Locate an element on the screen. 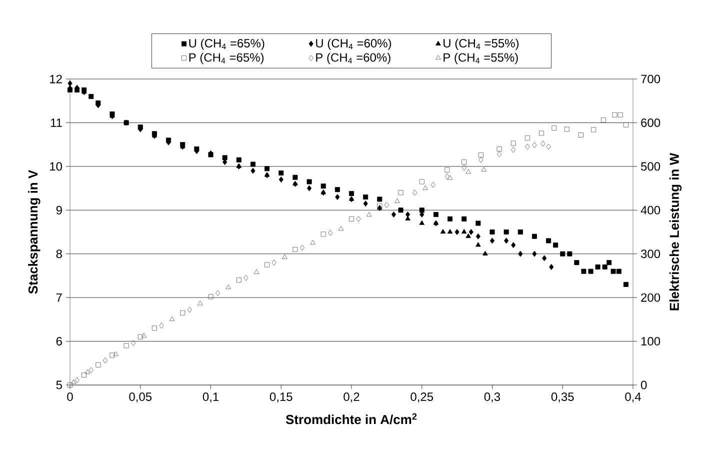 Image resolution: width=716 pixels, height=450 pixels. x-tick-label: 0,25 is located at coordinates (422, 397).